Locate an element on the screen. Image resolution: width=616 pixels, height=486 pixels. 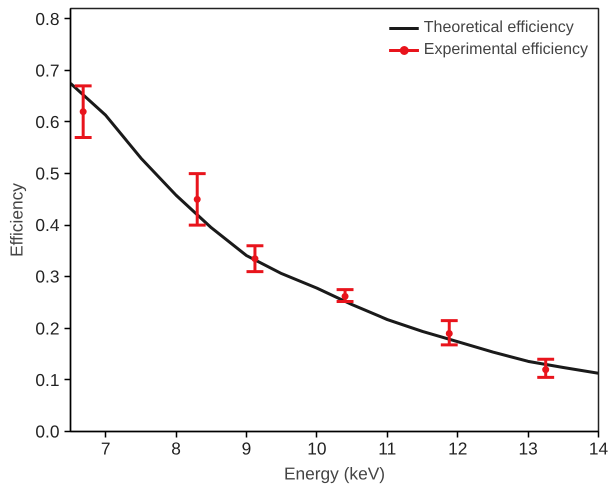
x-tick-label: 14 is located at coordinates (598, 448).